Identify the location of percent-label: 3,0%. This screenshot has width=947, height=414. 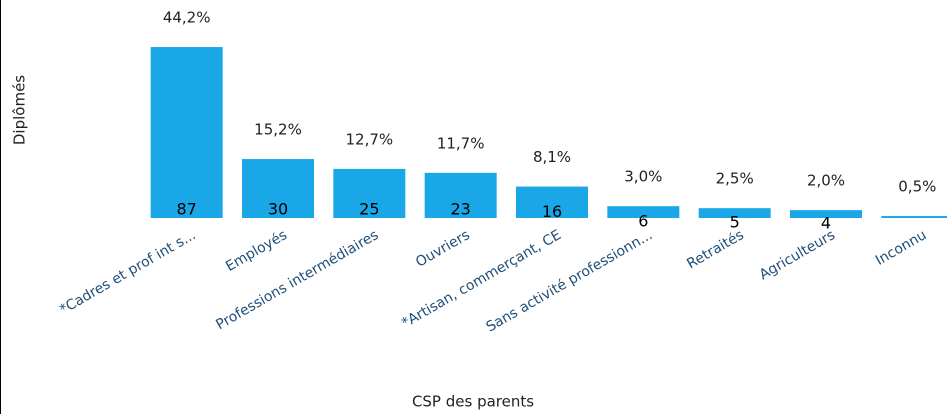
(643, 177).